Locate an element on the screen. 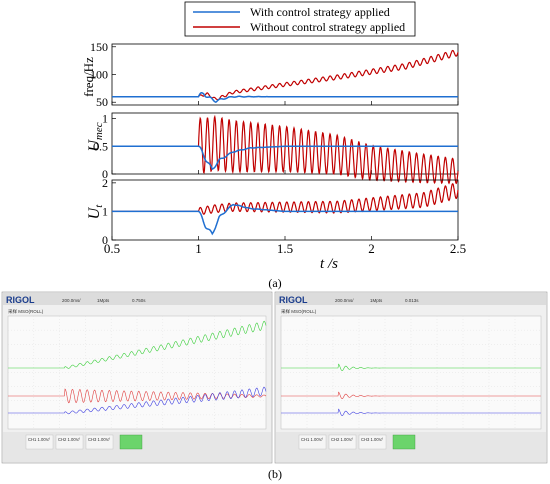 The height and width of the screenshot is (484, 550). y-tick-label: 150 is located at coordinates (99, 47).